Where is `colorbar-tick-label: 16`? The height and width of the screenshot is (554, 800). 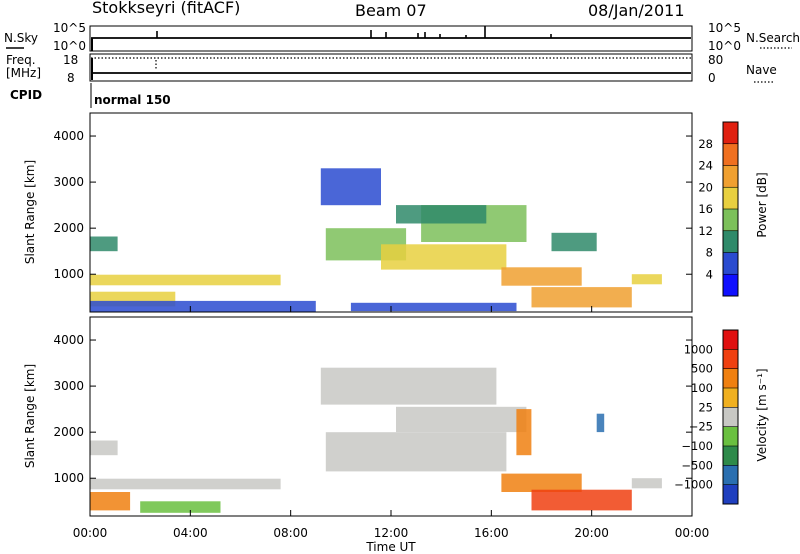
colorbar-tick-label: 16 is located at coordinates (705, 209).